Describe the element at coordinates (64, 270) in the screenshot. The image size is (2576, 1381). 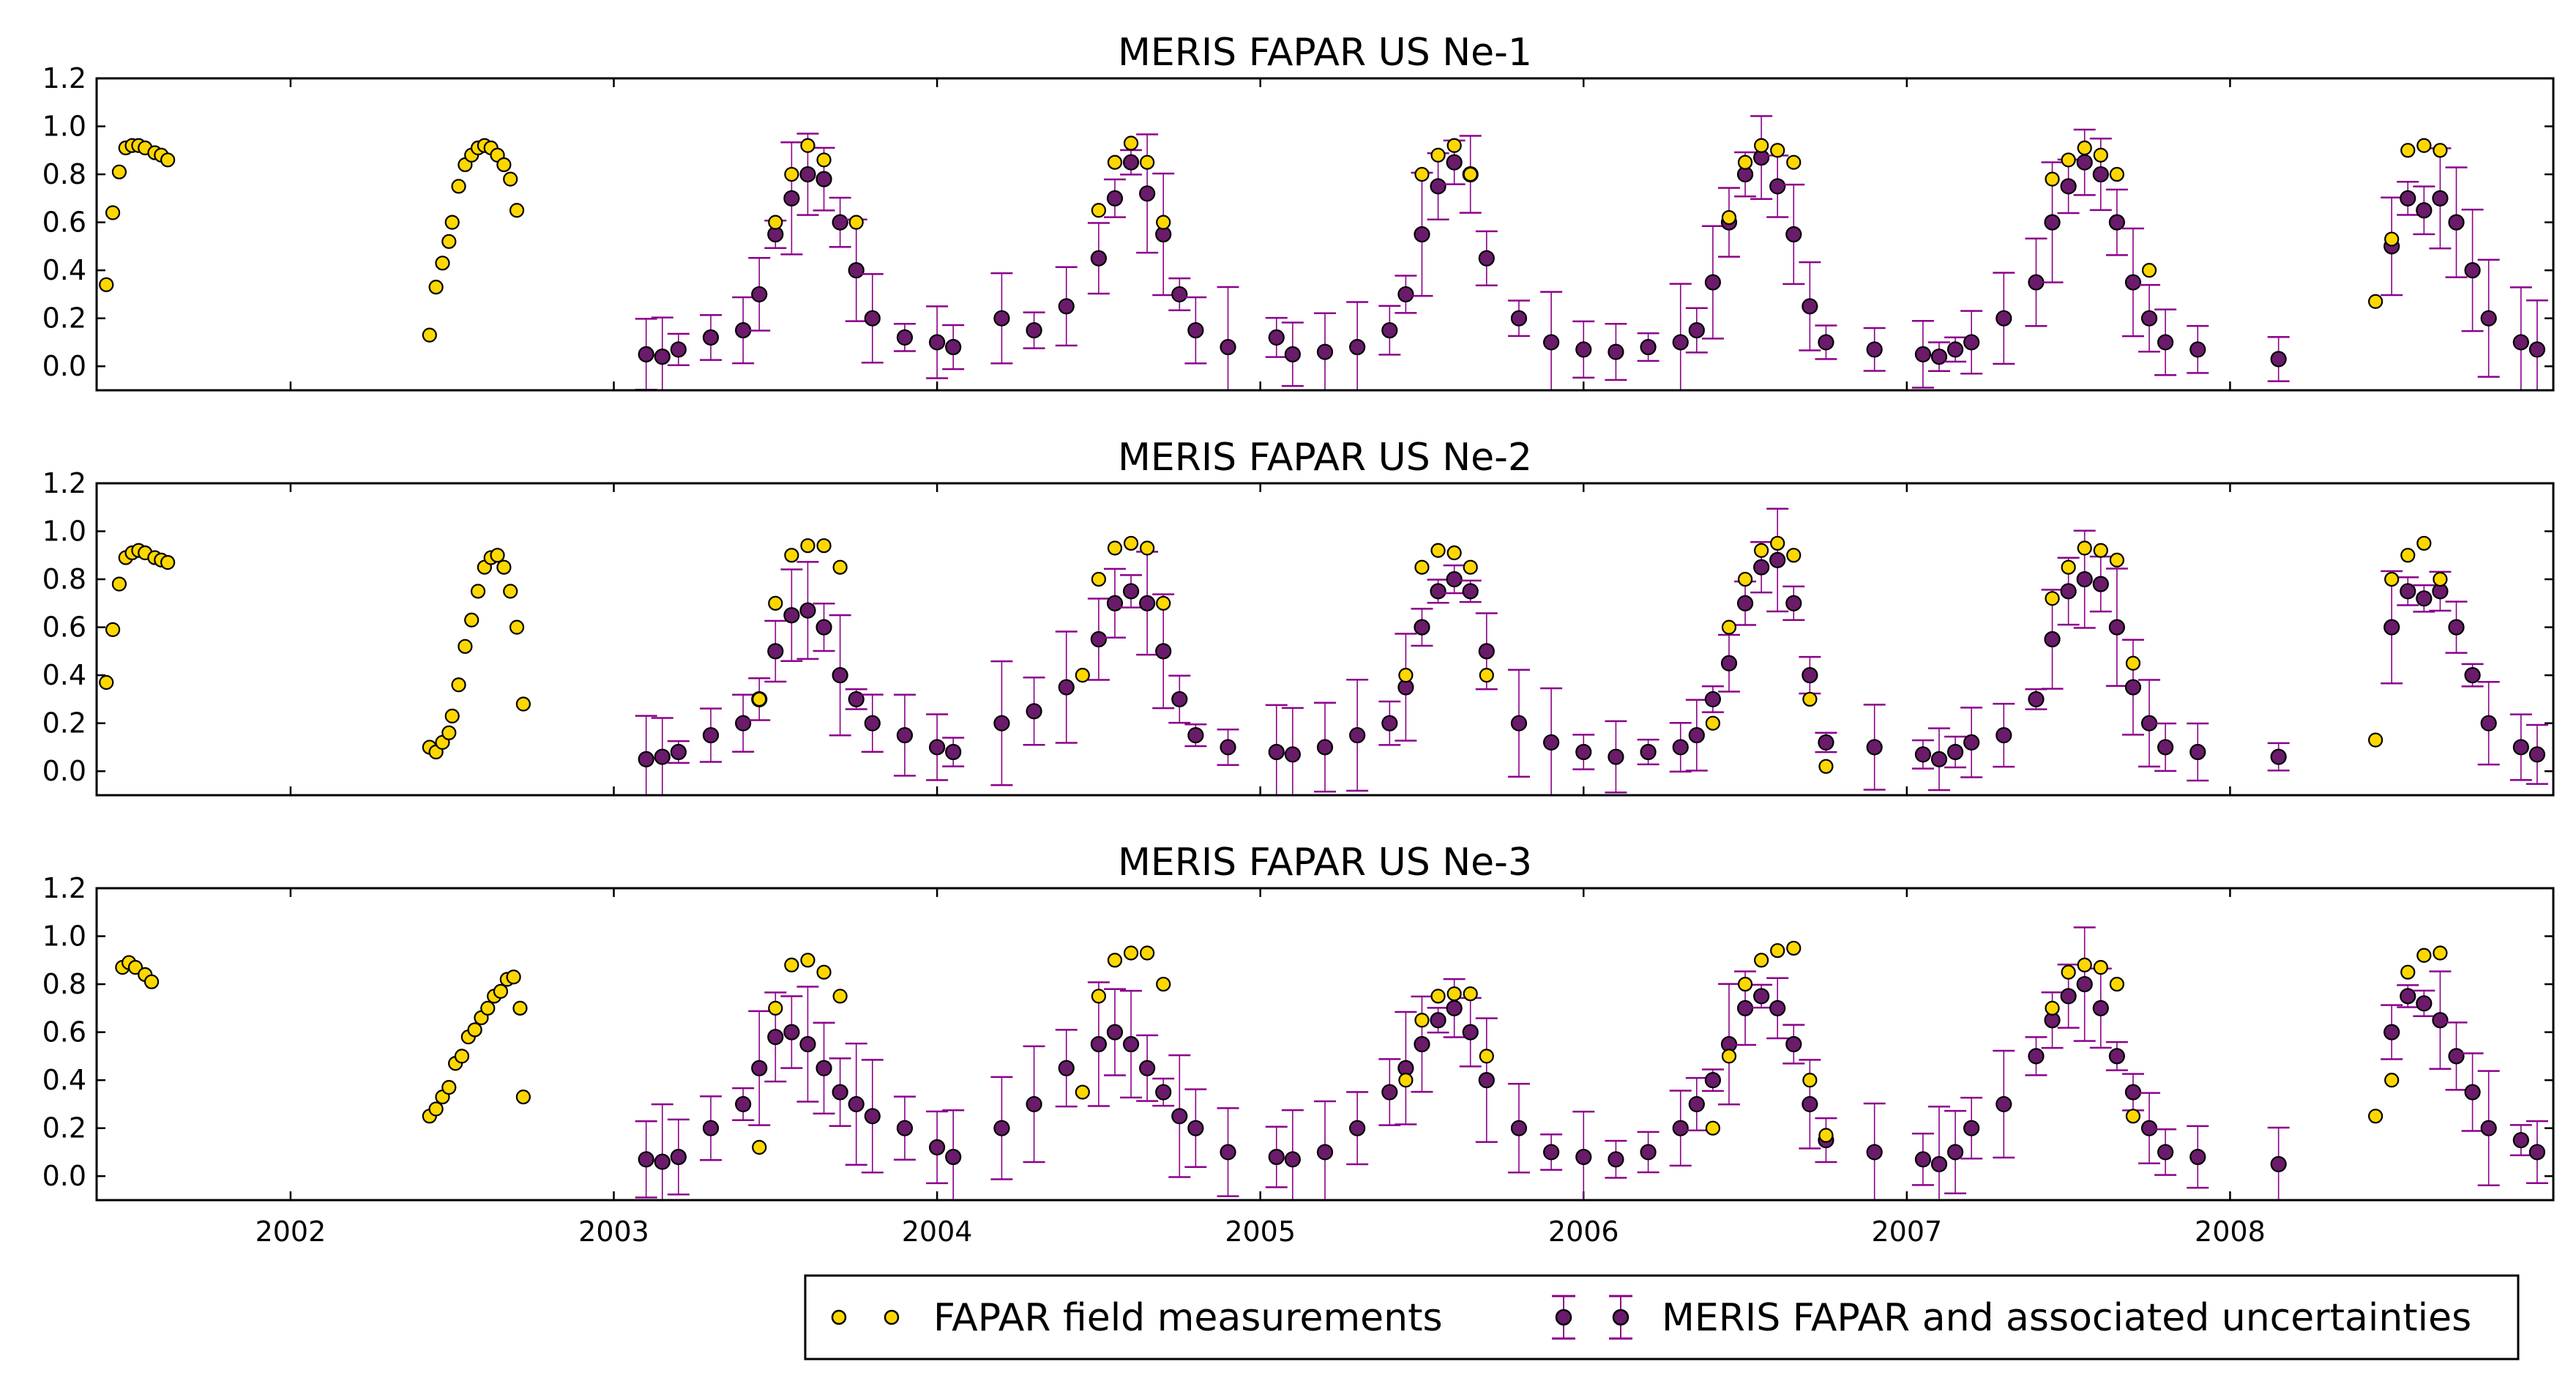
I see `panel-1-ytick-label: 0.4` at that location.